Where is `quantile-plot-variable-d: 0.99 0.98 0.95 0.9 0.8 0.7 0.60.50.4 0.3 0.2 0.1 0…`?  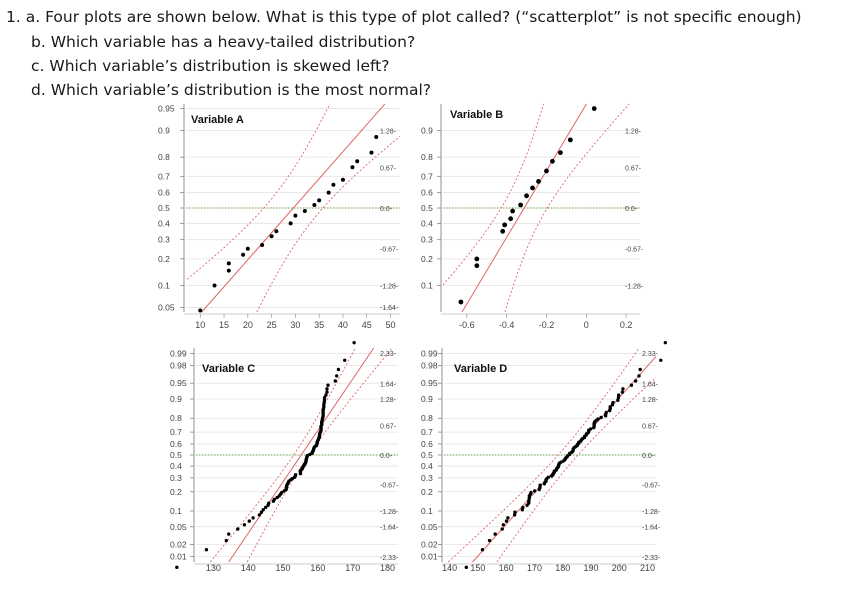 quantile-plot-variable-d: 0.99 0.98 0.95 0.9 0.8 0.7 0.60.50.4 0.3 0.2 0.1 0… is located at coordinates (544, 456).